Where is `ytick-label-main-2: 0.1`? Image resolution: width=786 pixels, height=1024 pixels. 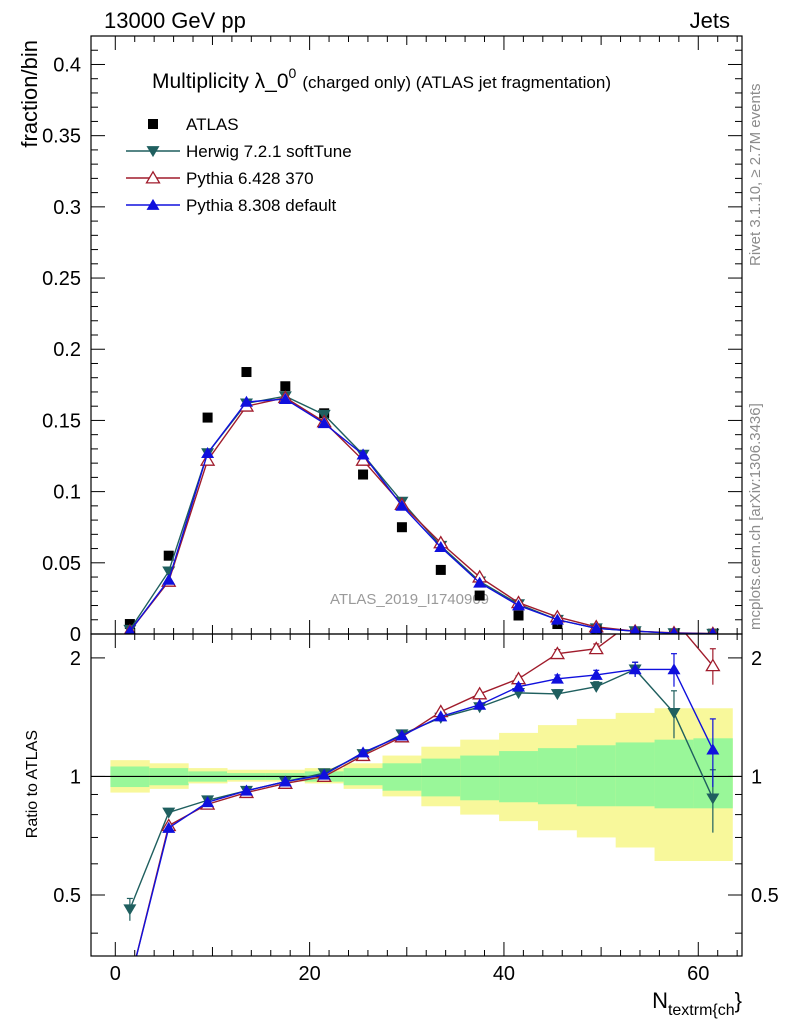
ytick-label-main-2: 0.1 is located at coordinates (67, 493).